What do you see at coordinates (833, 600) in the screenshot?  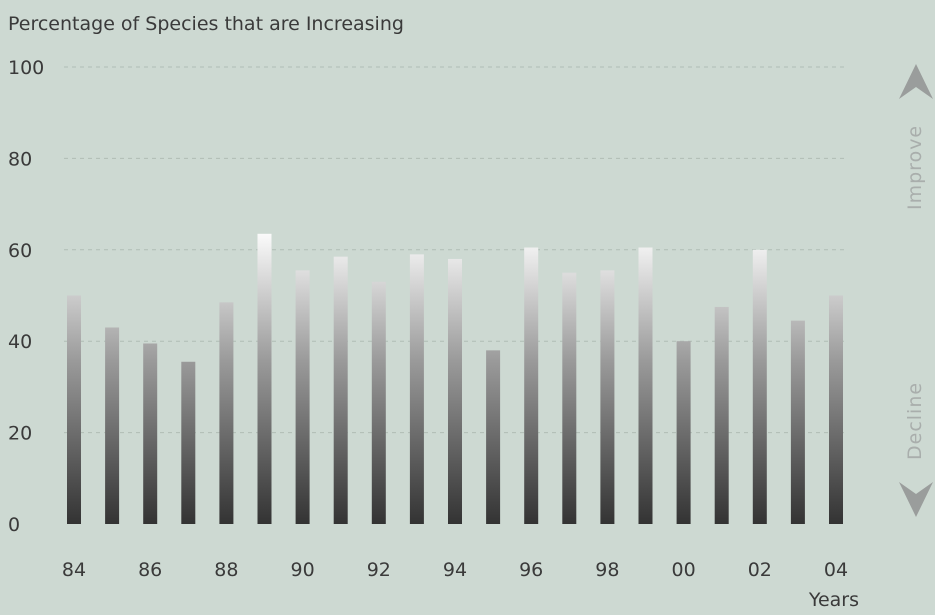 I see `x-axis-label: Years` at bounding box center [833, 600].